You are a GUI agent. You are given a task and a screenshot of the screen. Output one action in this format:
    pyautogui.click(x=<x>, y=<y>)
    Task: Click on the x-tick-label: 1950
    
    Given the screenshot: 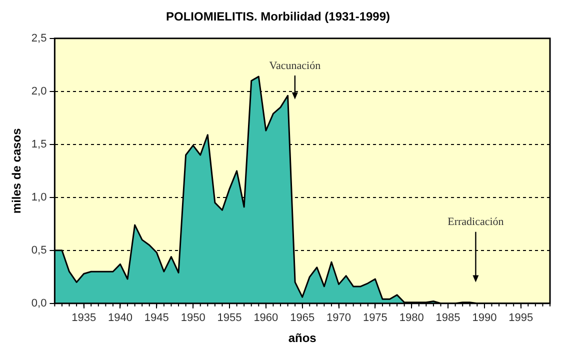 What is the action you would take?
    pyautogui.click(x=193, y=318)
    